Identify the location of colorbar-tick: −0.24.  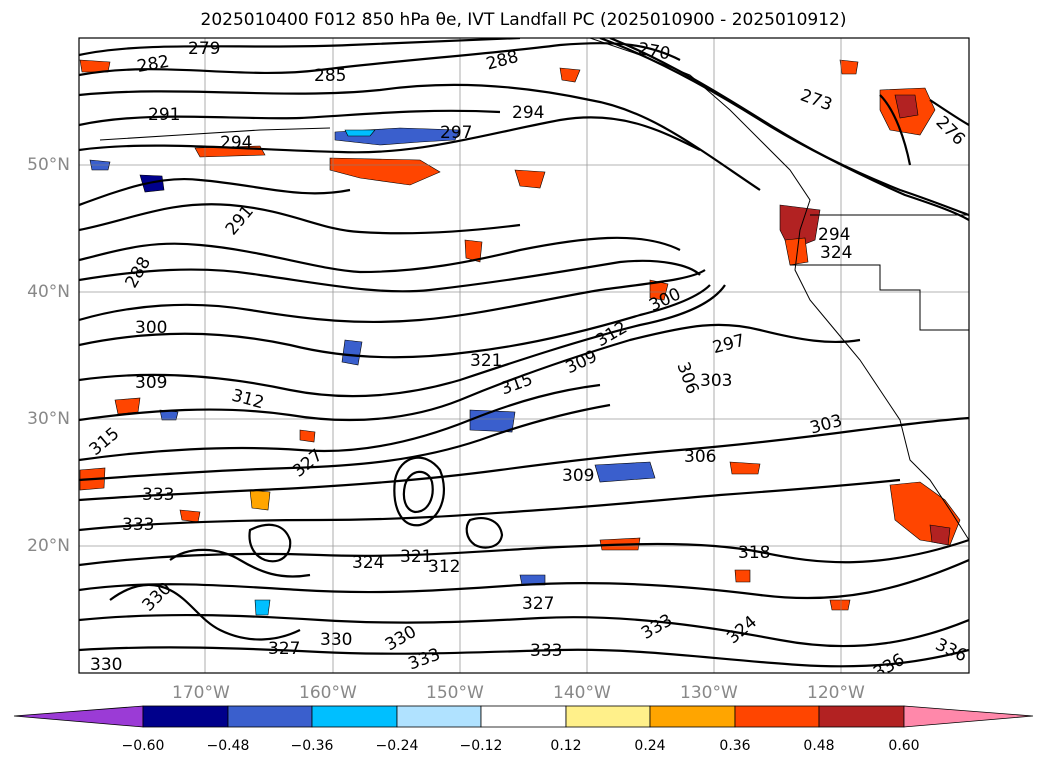
(397, 746).